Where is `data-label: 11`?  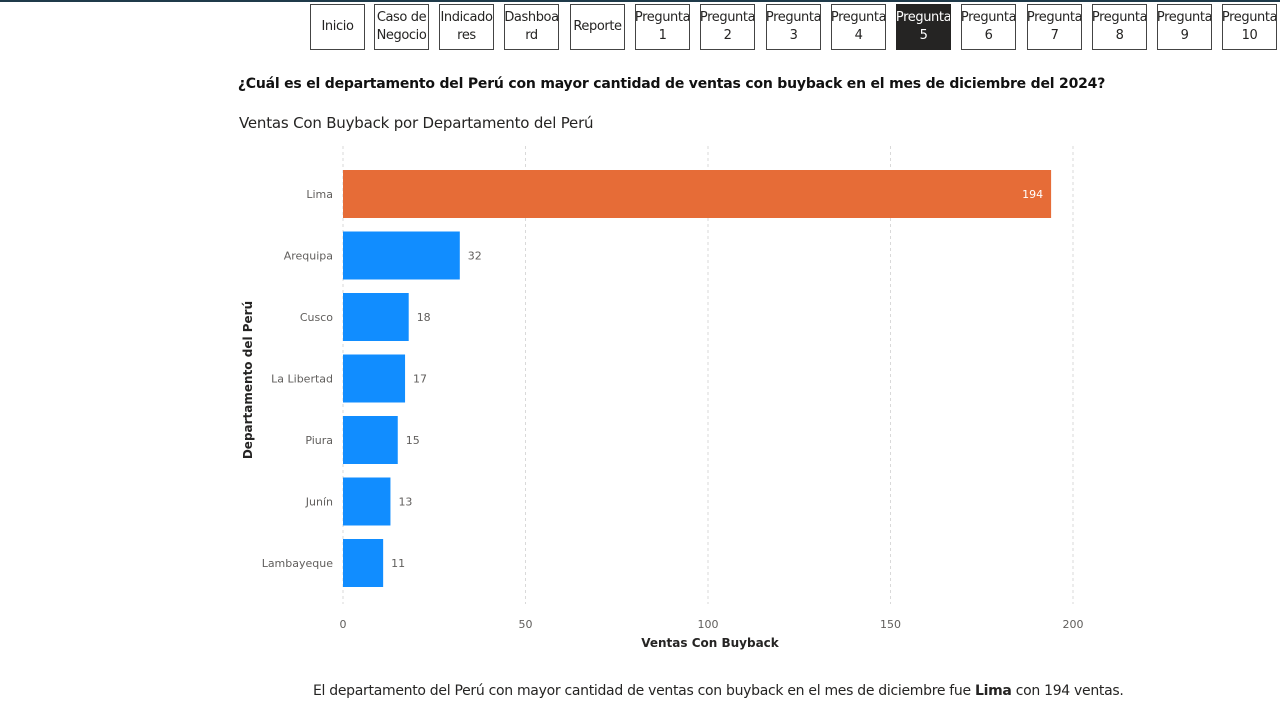 data-label: 11 is located at coordinates (398, 563).